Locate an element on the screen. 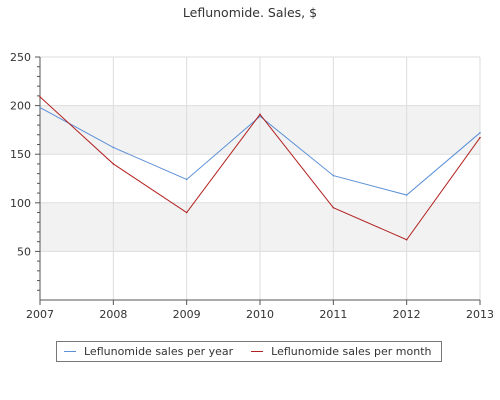 The image size is (500, 400). data-point-series-1-2009 is located at coordinates (186, 179).